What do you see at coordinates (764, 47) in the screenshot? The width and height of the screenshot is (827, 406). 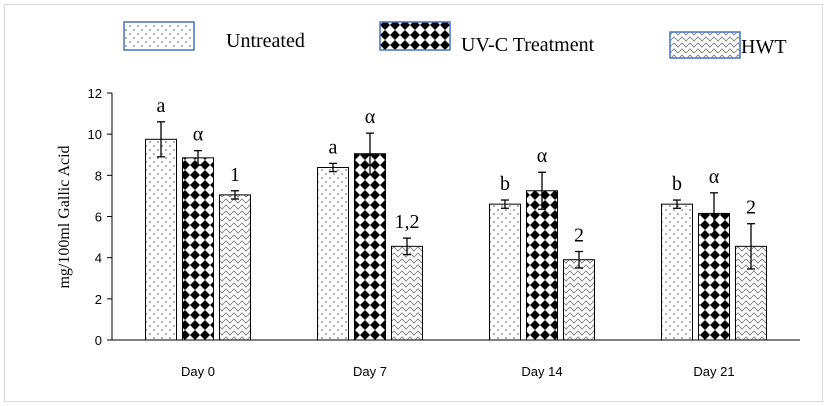 I see `legend-label-hwt: HWT` at bounding box center [764, 47].